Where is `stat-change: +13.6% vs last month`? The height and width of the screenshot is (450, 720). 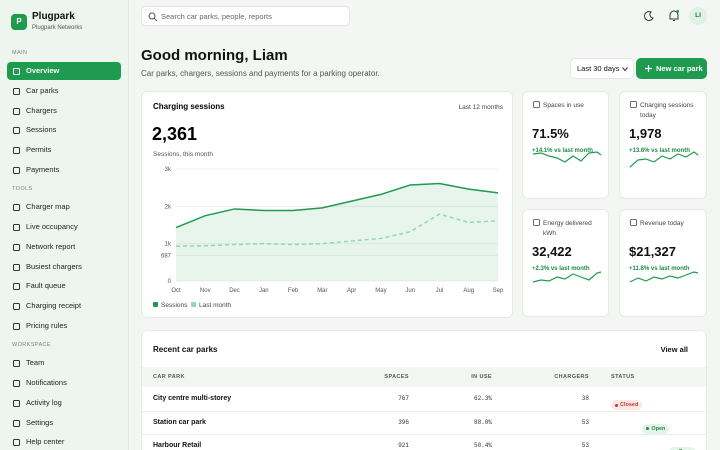 stat-change: +13.6% vs last month is located at coordinates (659, 151).